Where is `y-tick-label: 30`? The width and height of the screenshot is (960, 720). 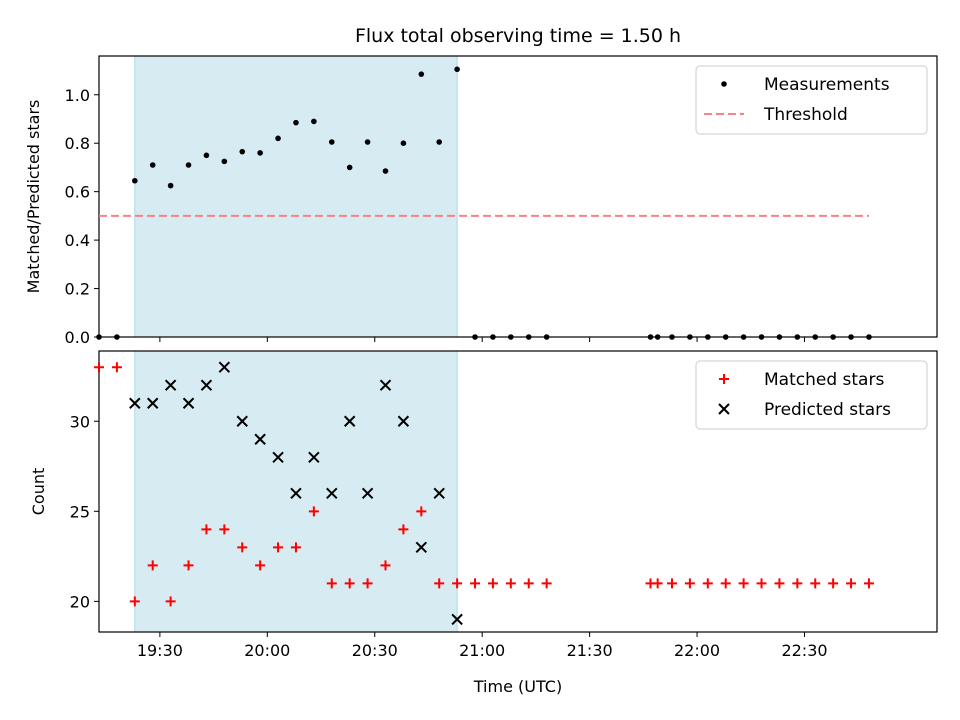 y-tick-label: 30 is located at coordinates (80, 421).